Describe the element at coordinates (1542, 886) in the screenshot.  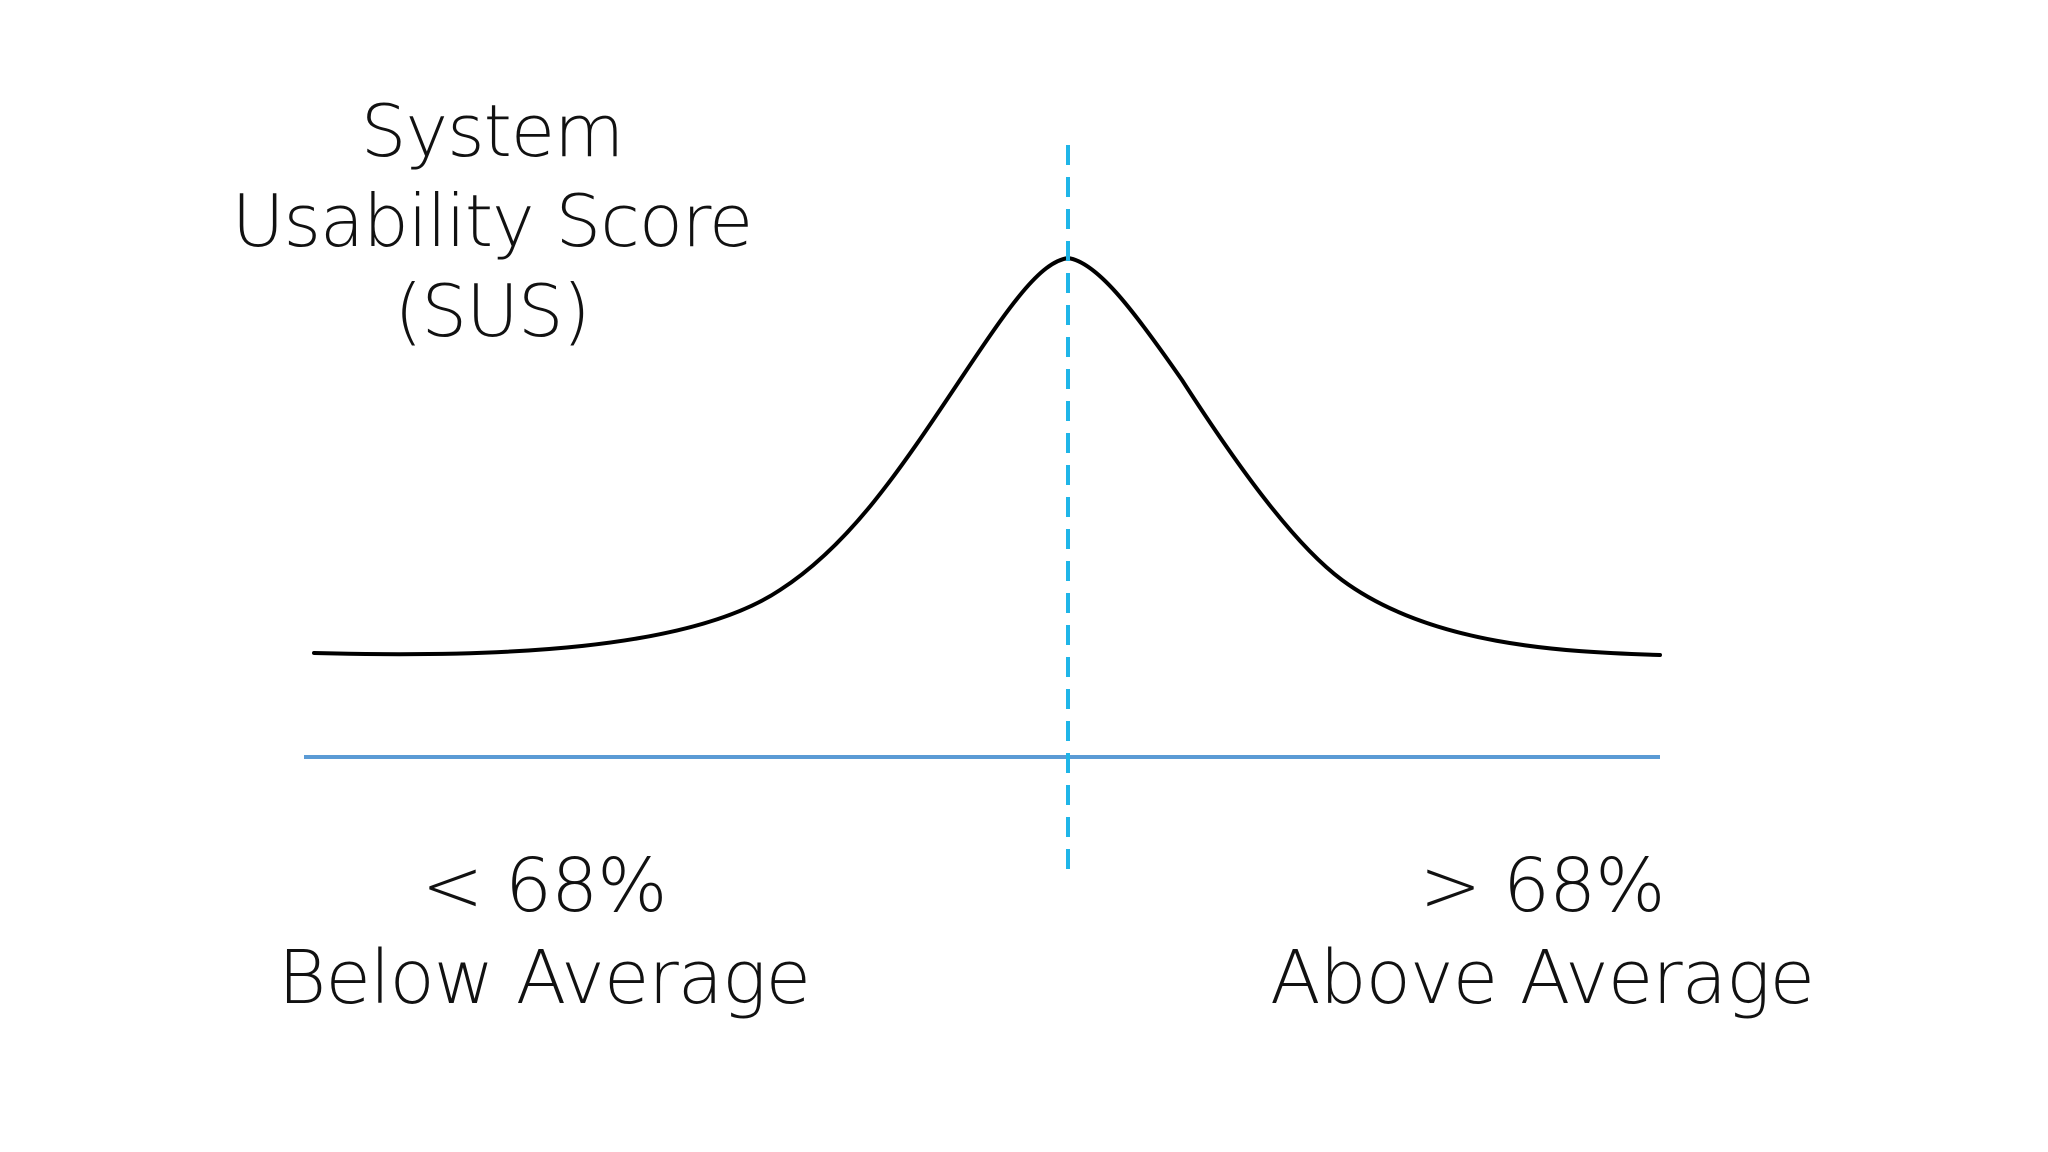
I see `above-average-threshold: > 68%` at that location.